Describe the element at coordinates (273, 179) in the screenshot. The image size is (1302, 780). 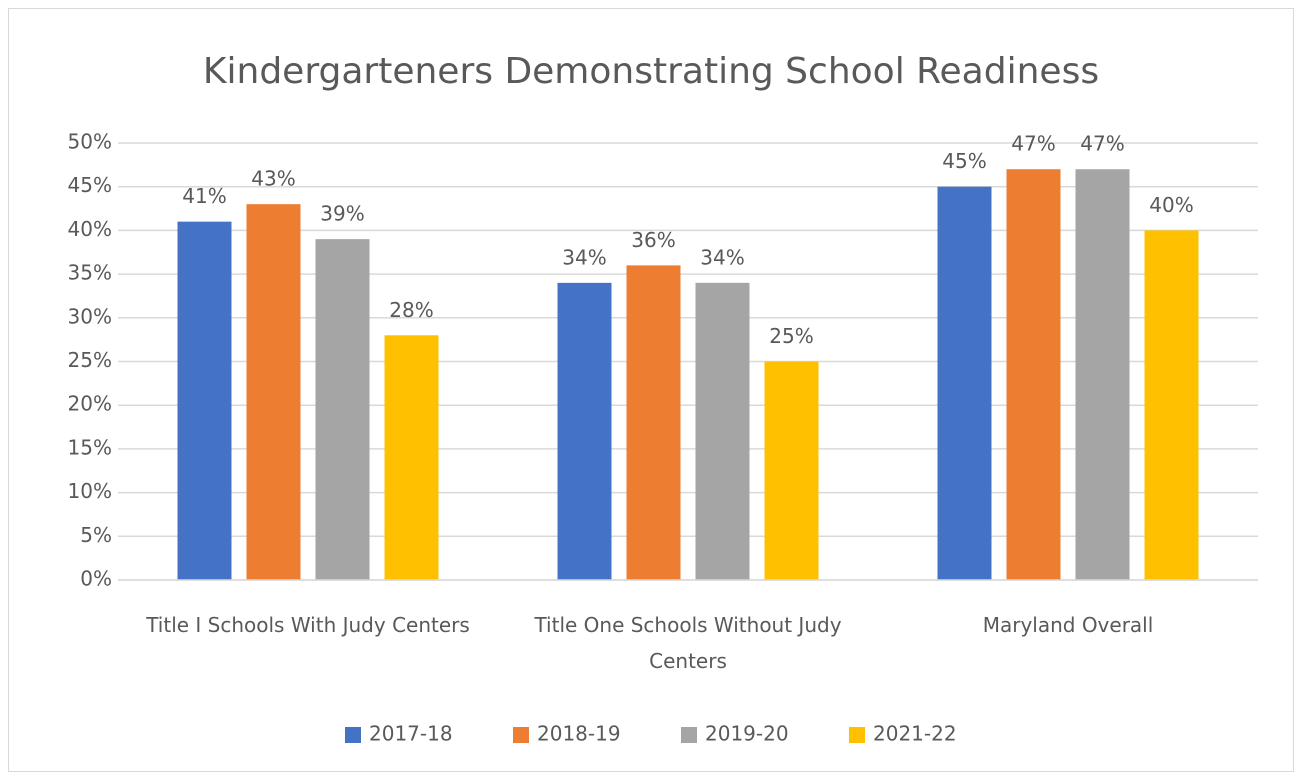
I see `data-label: 43%` at that location.